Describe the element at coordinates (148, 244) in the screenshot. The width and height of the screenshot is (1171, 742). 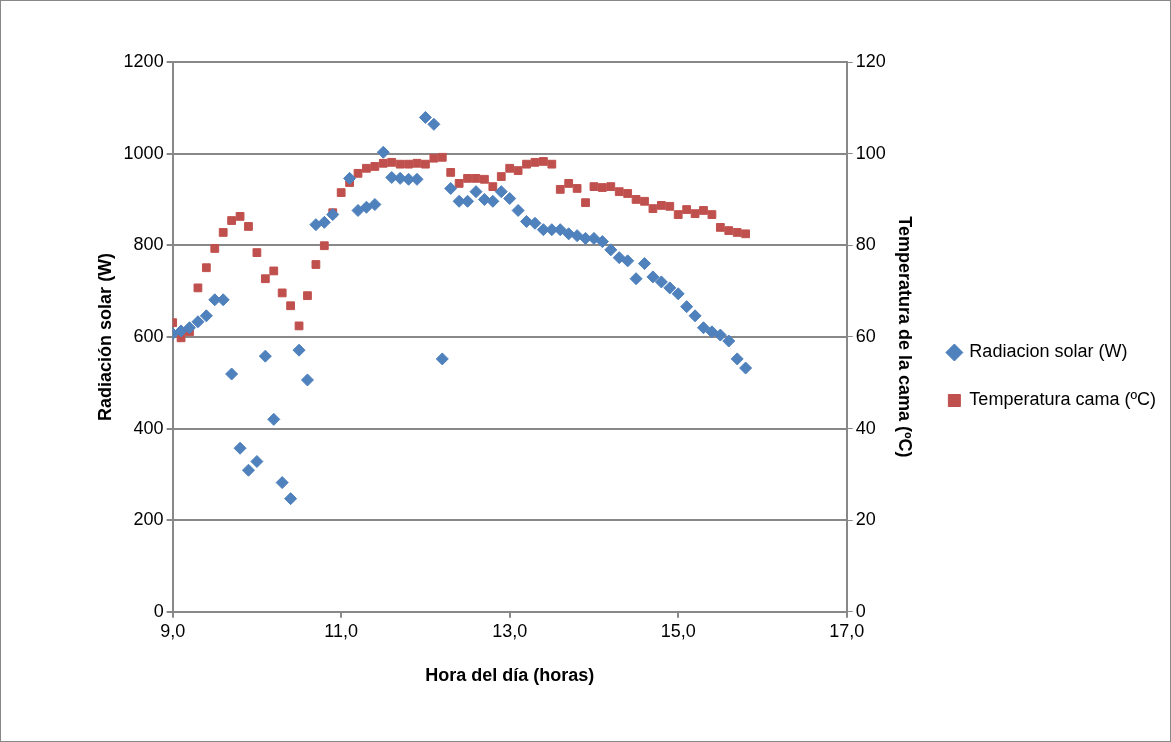
I see `y-tick-label: 800` at that location.